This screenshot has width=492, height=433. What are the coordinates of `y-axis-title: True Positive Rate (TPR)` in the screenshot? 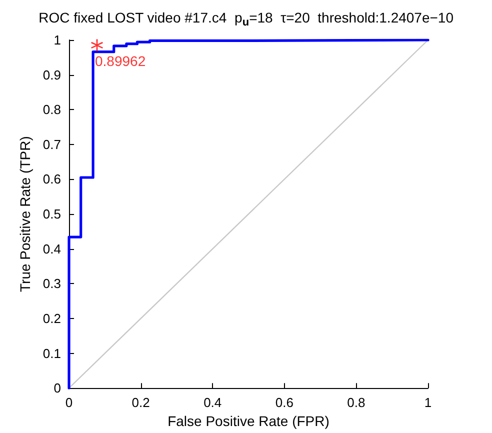 It's located at (25, 214).